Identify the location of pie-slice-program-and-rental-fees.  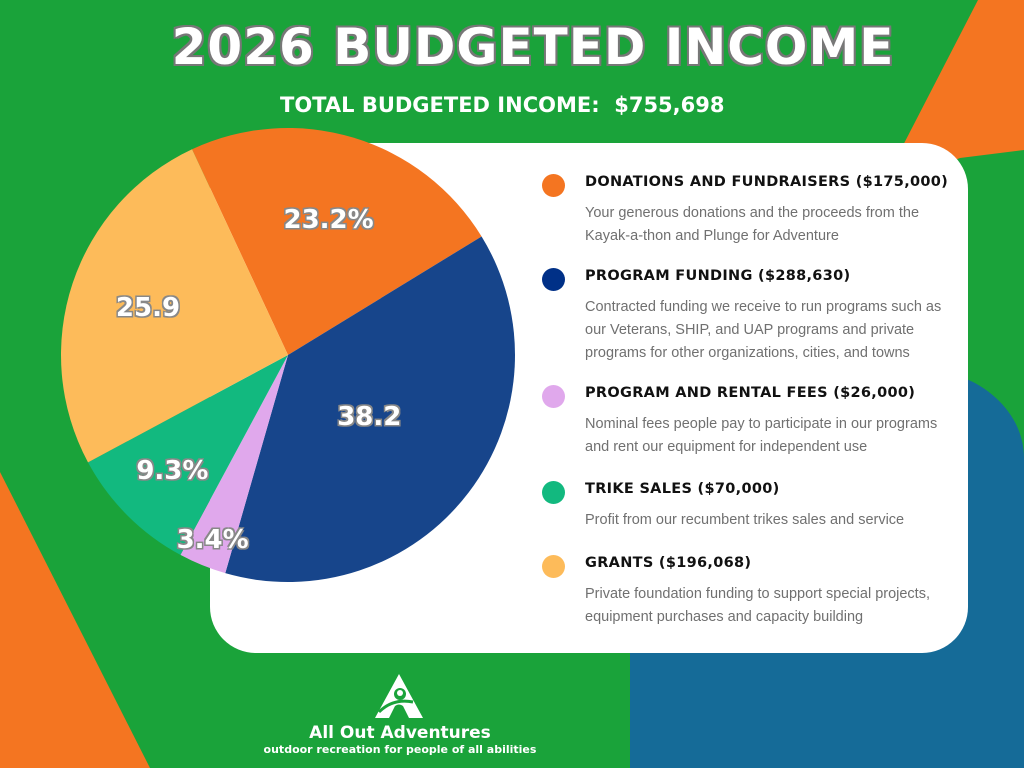
(234, 464).